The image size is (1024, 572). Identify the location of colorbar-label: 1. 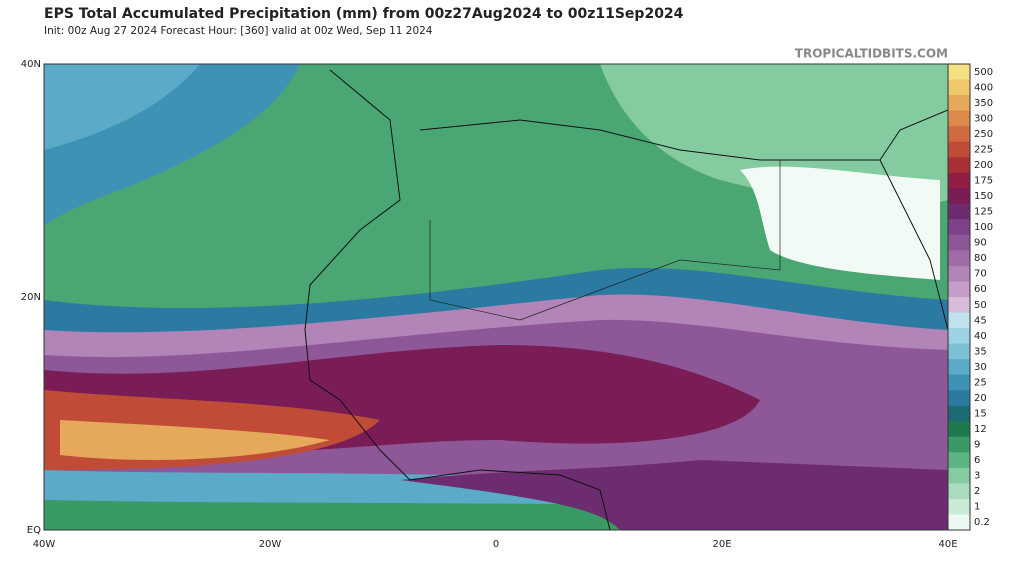
(977, 507).